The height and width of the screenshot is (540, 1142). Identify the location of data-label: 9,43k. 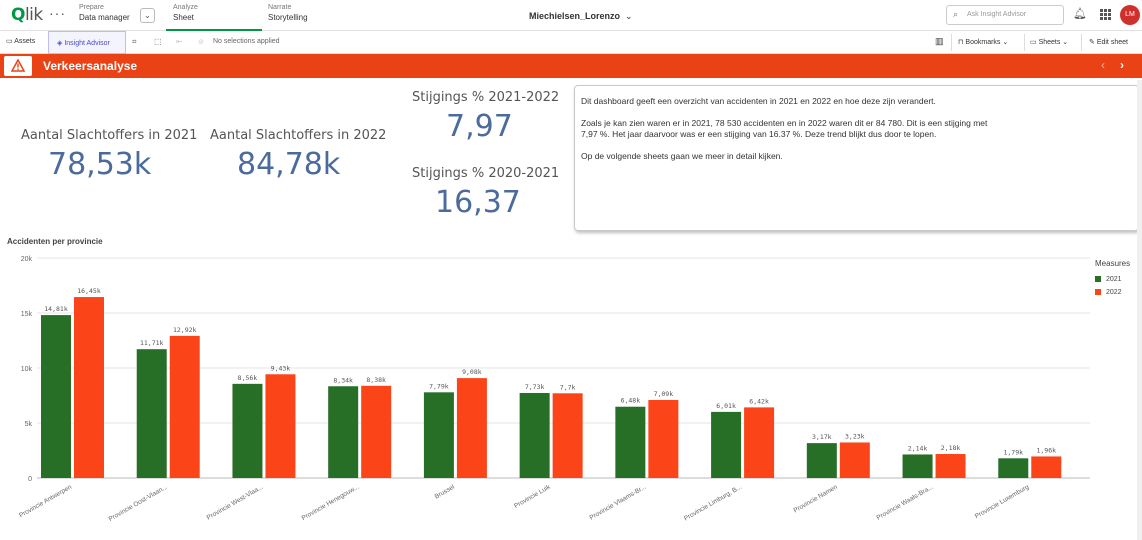
(281, 368).